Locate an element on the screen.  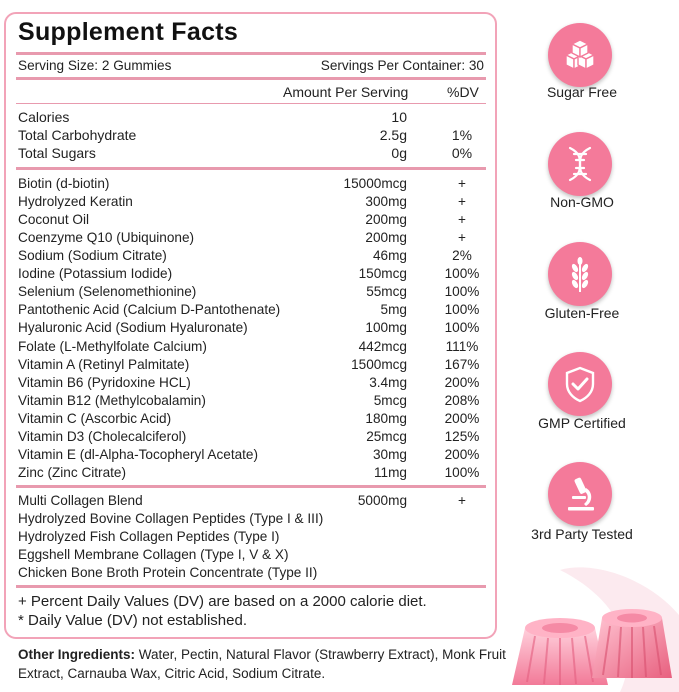
nutrient-amount: 100mg is located at coordinates (386, 327).